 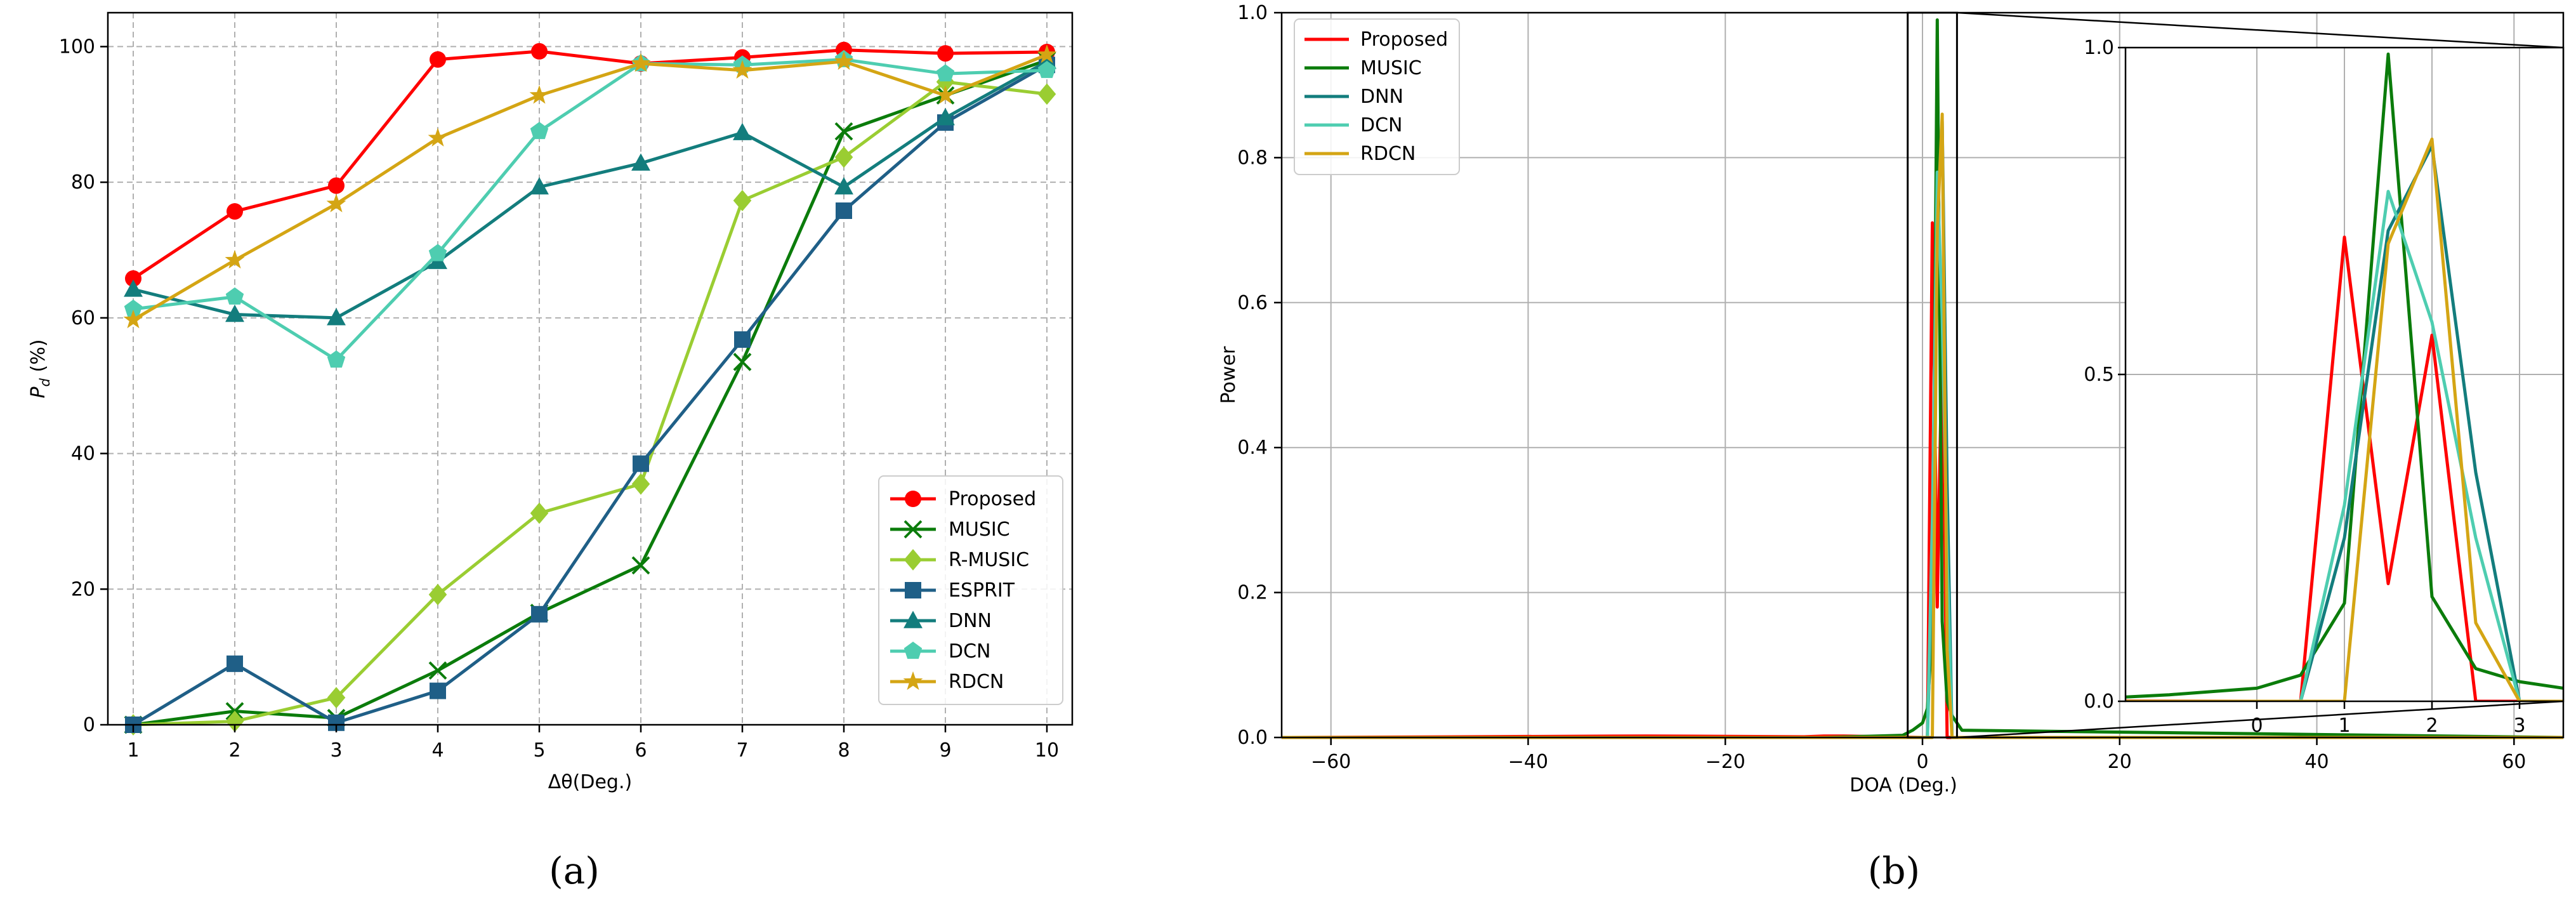 I want to click on chart-b-ytick-label: 1.0, so click(x=1252, y=13).